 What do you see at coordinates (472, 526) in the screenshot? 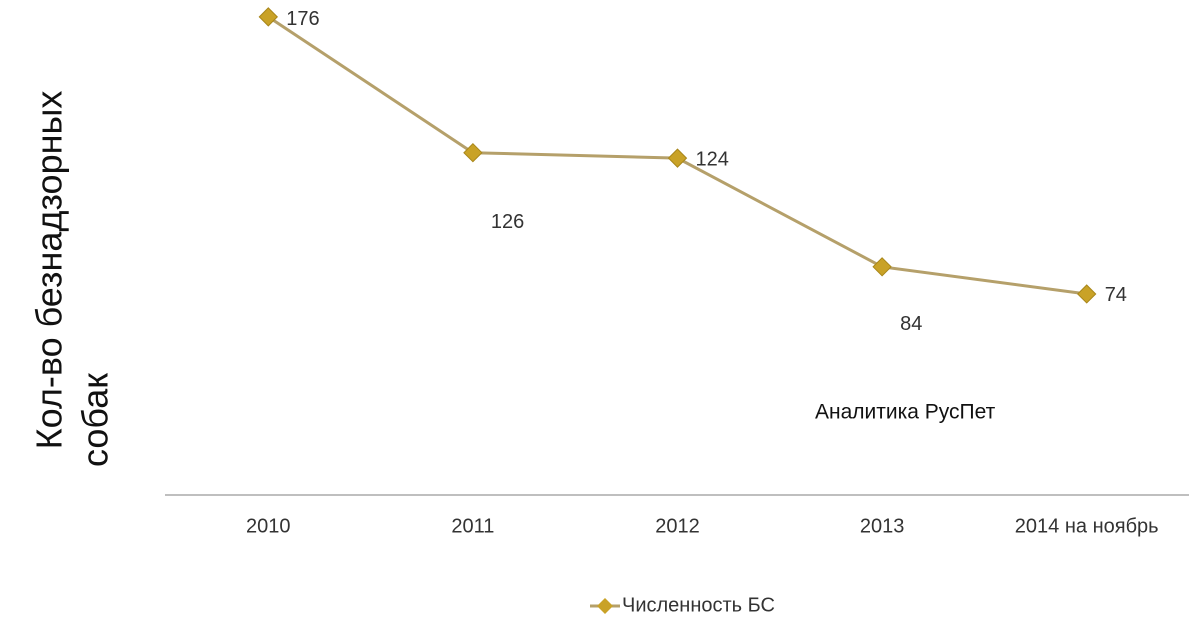
I see `x-tick-label: 2011` at bounding box center [472, 526].